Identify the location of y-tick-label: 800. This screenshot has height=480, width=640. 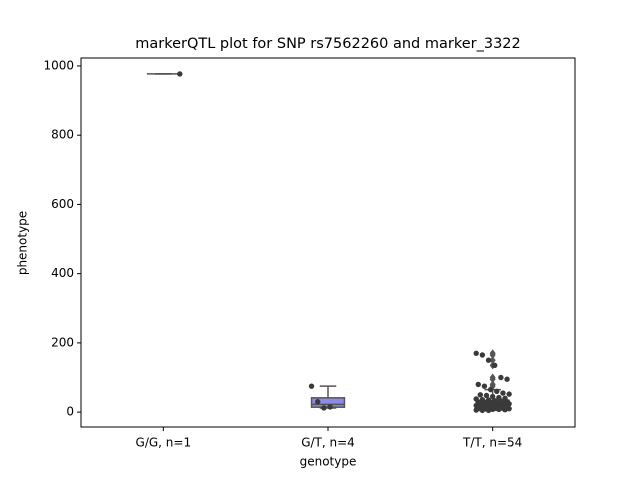
(62, 135).